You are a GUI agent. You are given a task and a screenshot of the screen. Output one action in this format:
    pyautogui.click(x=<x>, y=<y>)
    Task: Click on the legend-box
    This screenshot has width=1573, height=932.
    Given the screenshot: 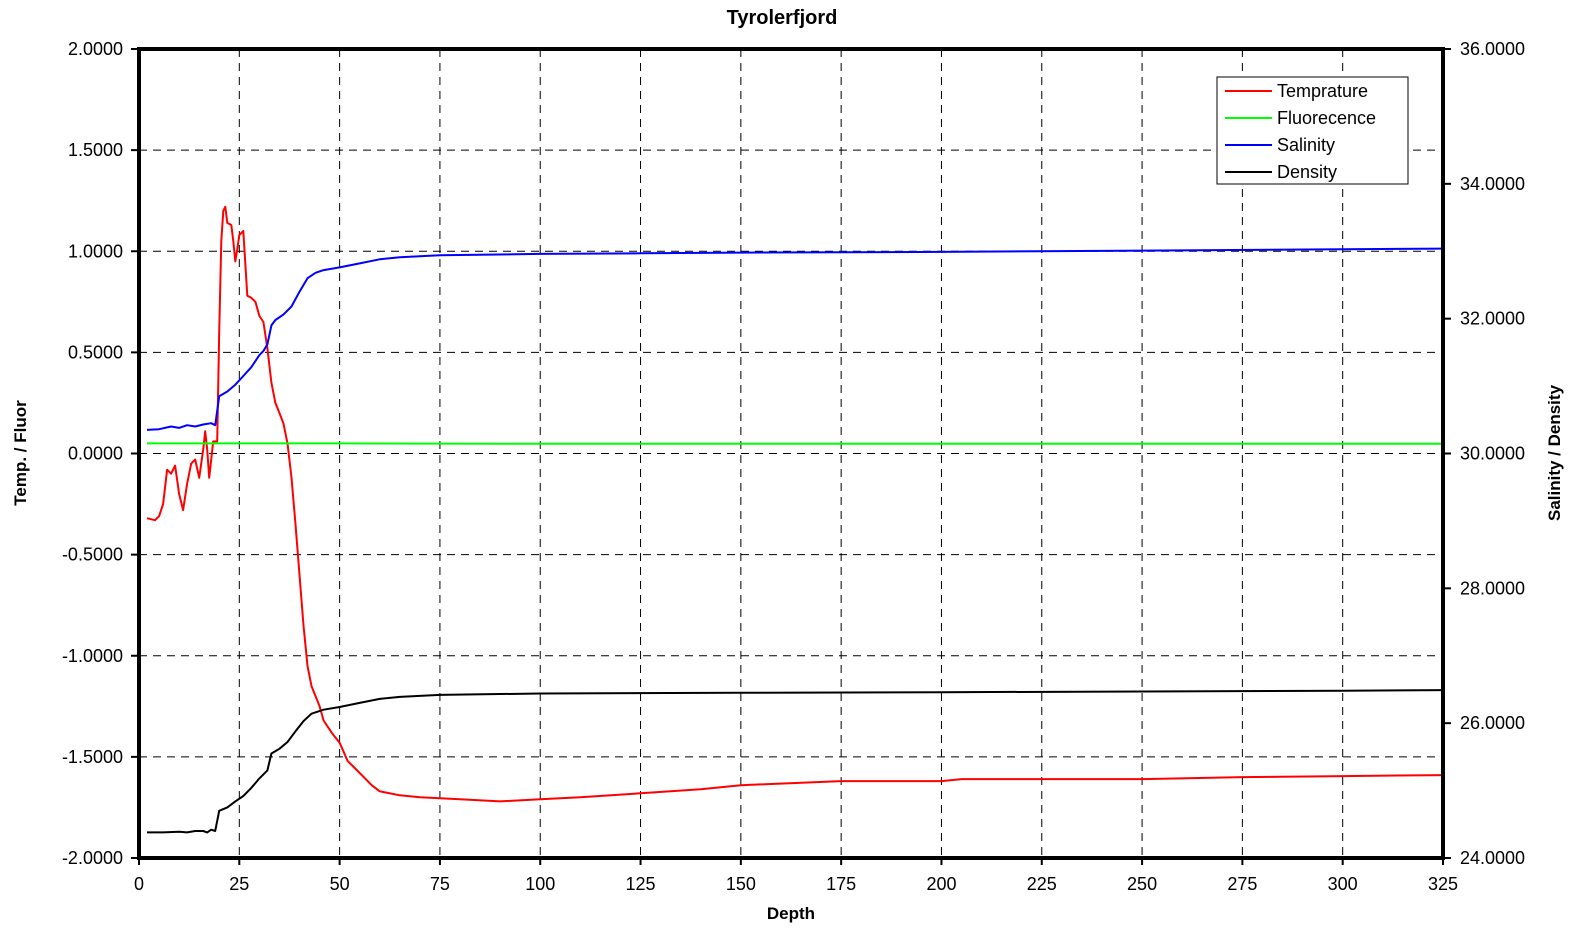 What is the action you would take?
    pyautogui.click(x=1312, y=130)
    